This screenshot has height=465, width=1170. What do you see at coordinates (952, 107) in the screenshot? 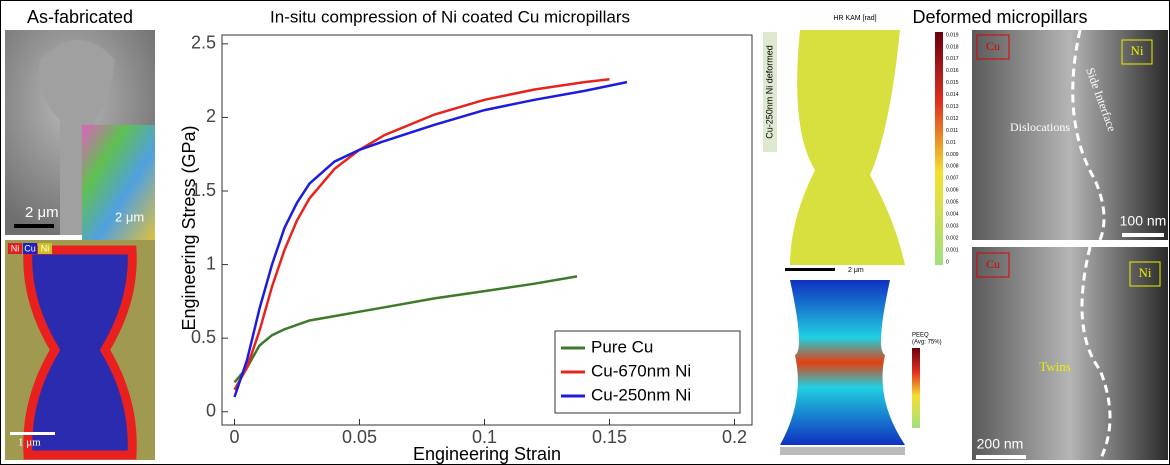
I see `colorbar-tick-label: 0.013` at bounding box center [952, 107].